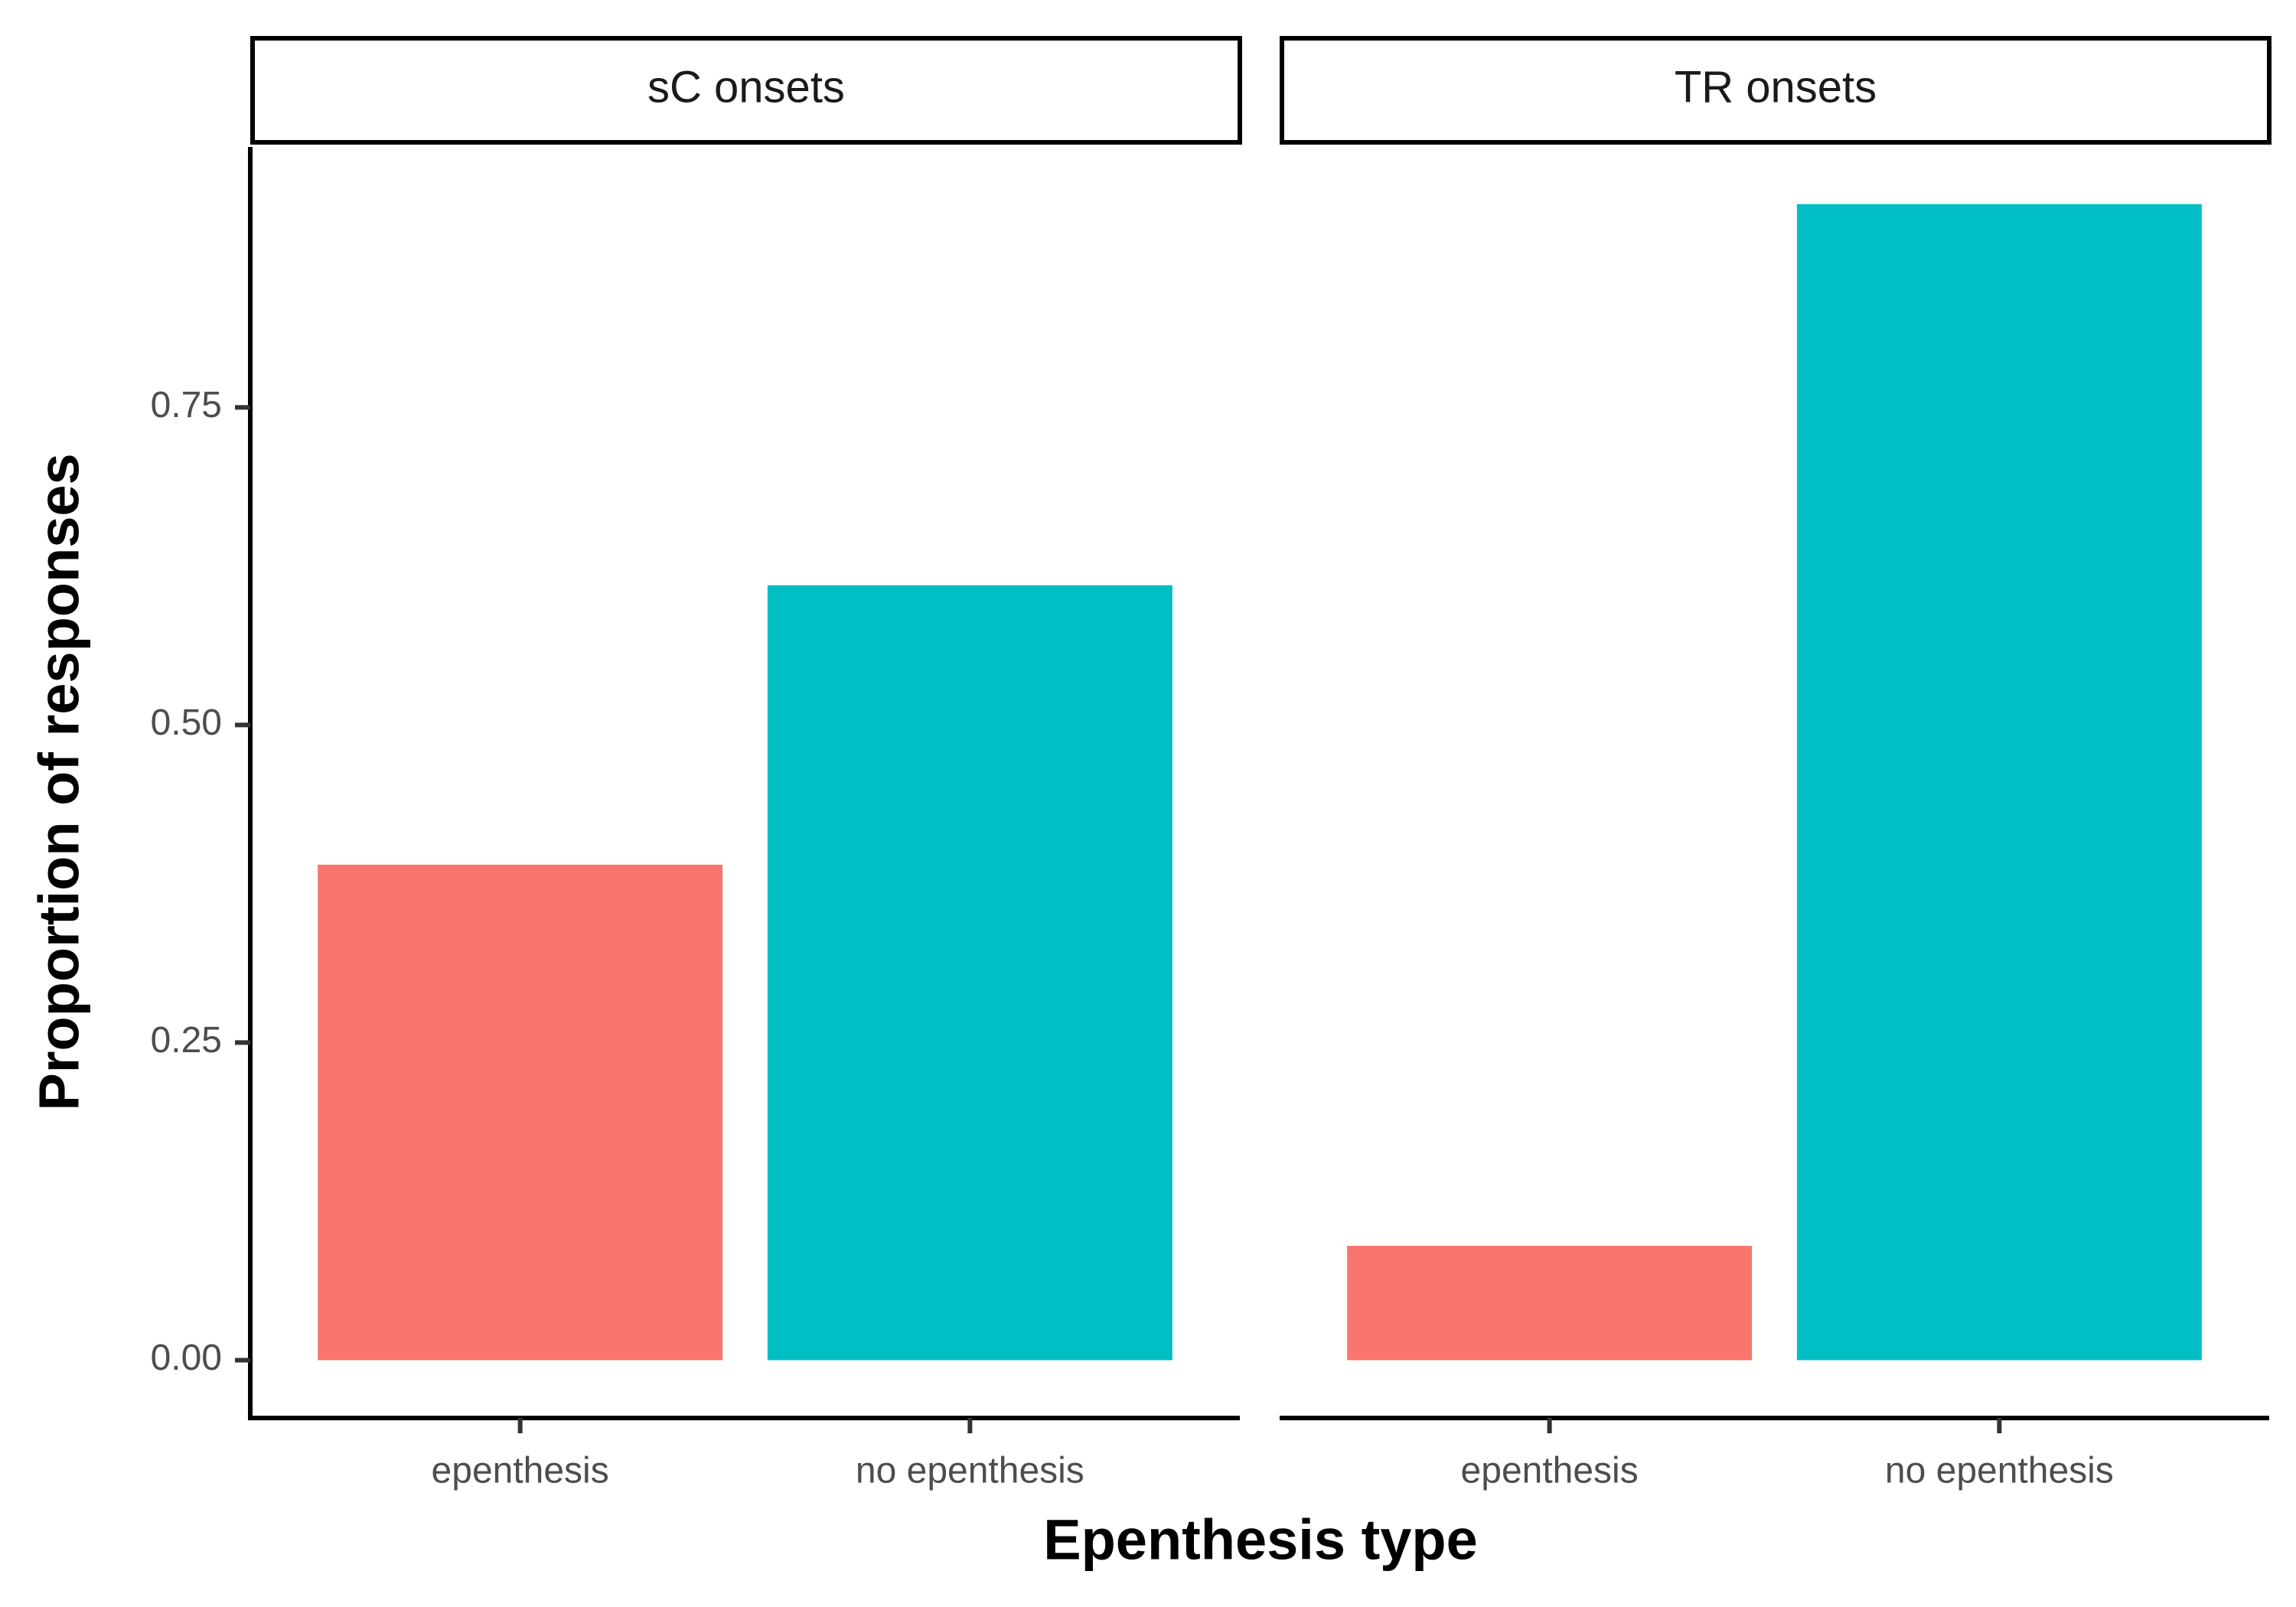  Describe the element at coordinates (186, 1040) in the screenshot. I see `y-tick-label: 0.25` at that location.